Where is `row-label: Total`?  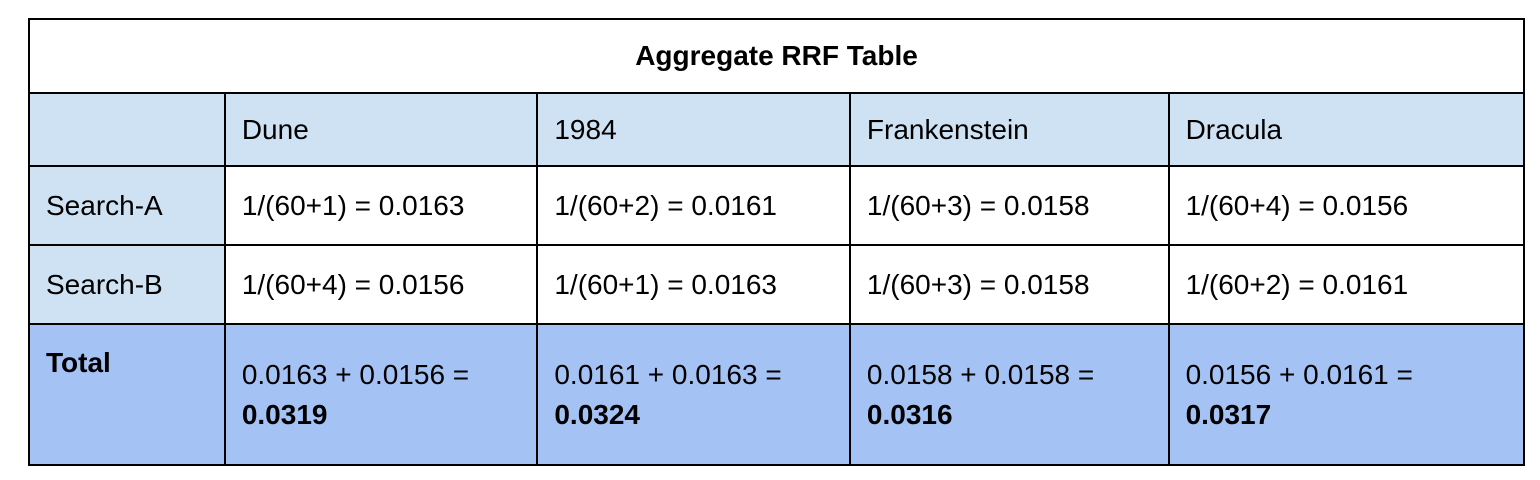 row-label: Total is located at coordinates (127, 394).